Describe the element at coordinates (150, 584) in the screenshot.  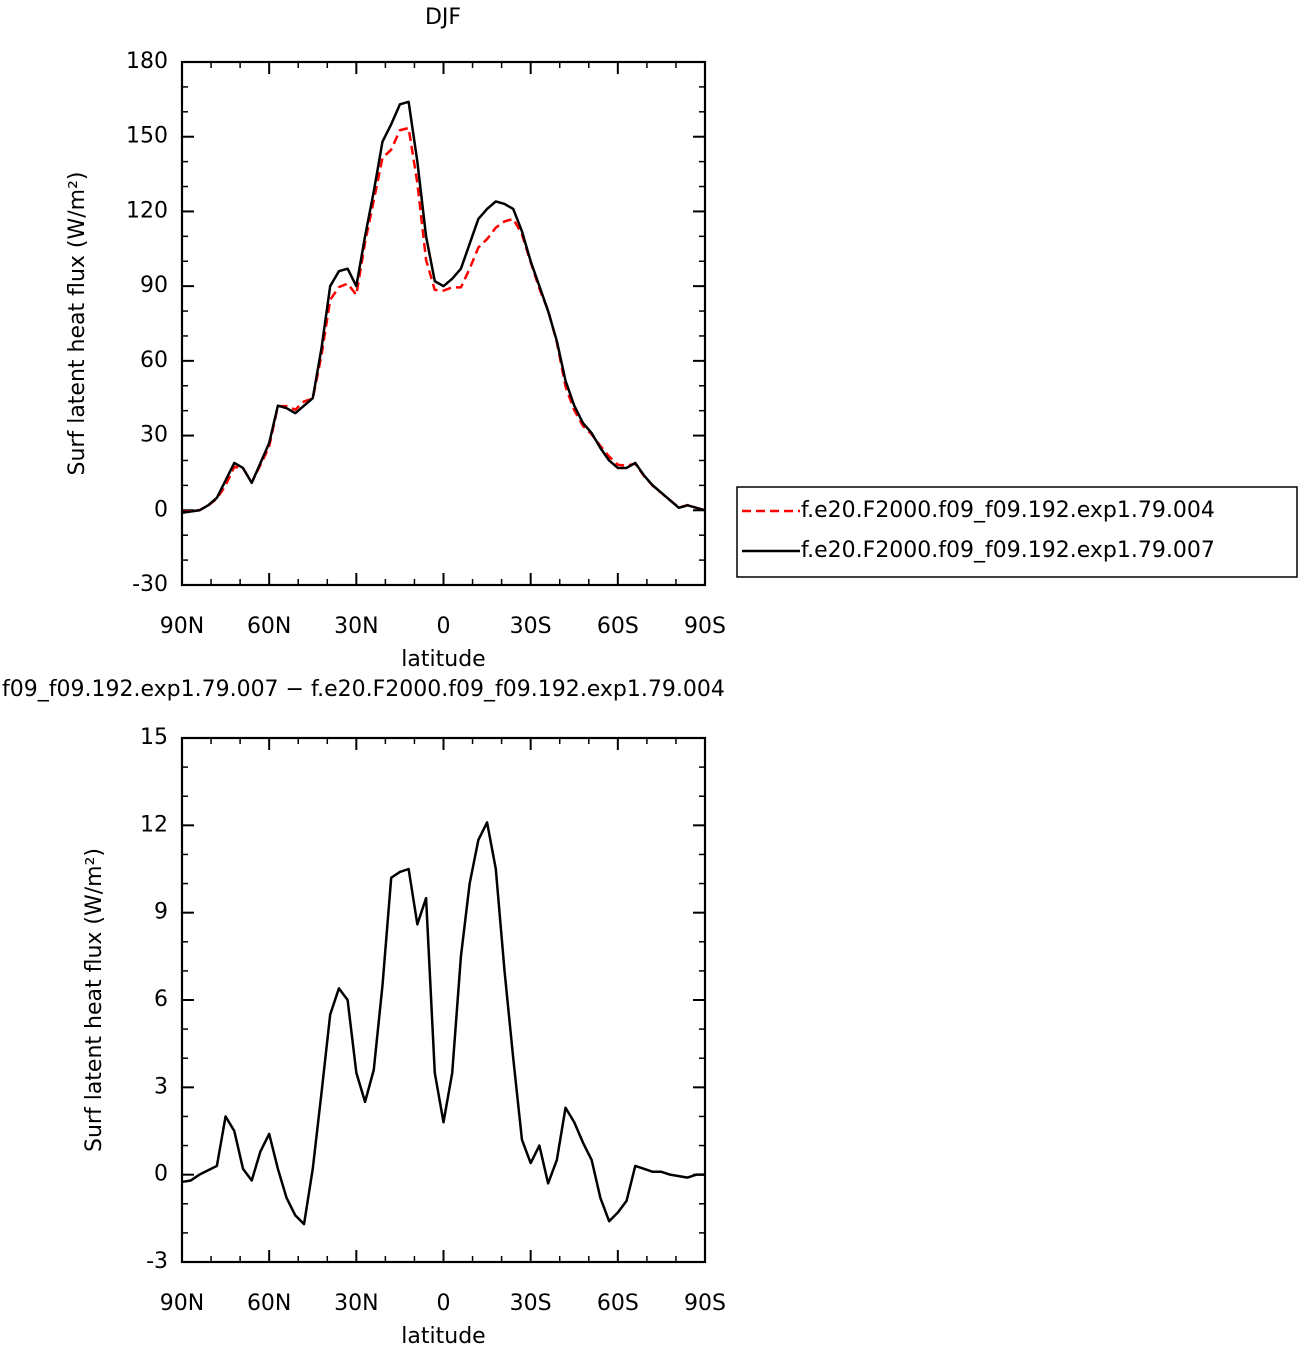
I see `y-tick-label: -30` at that location.